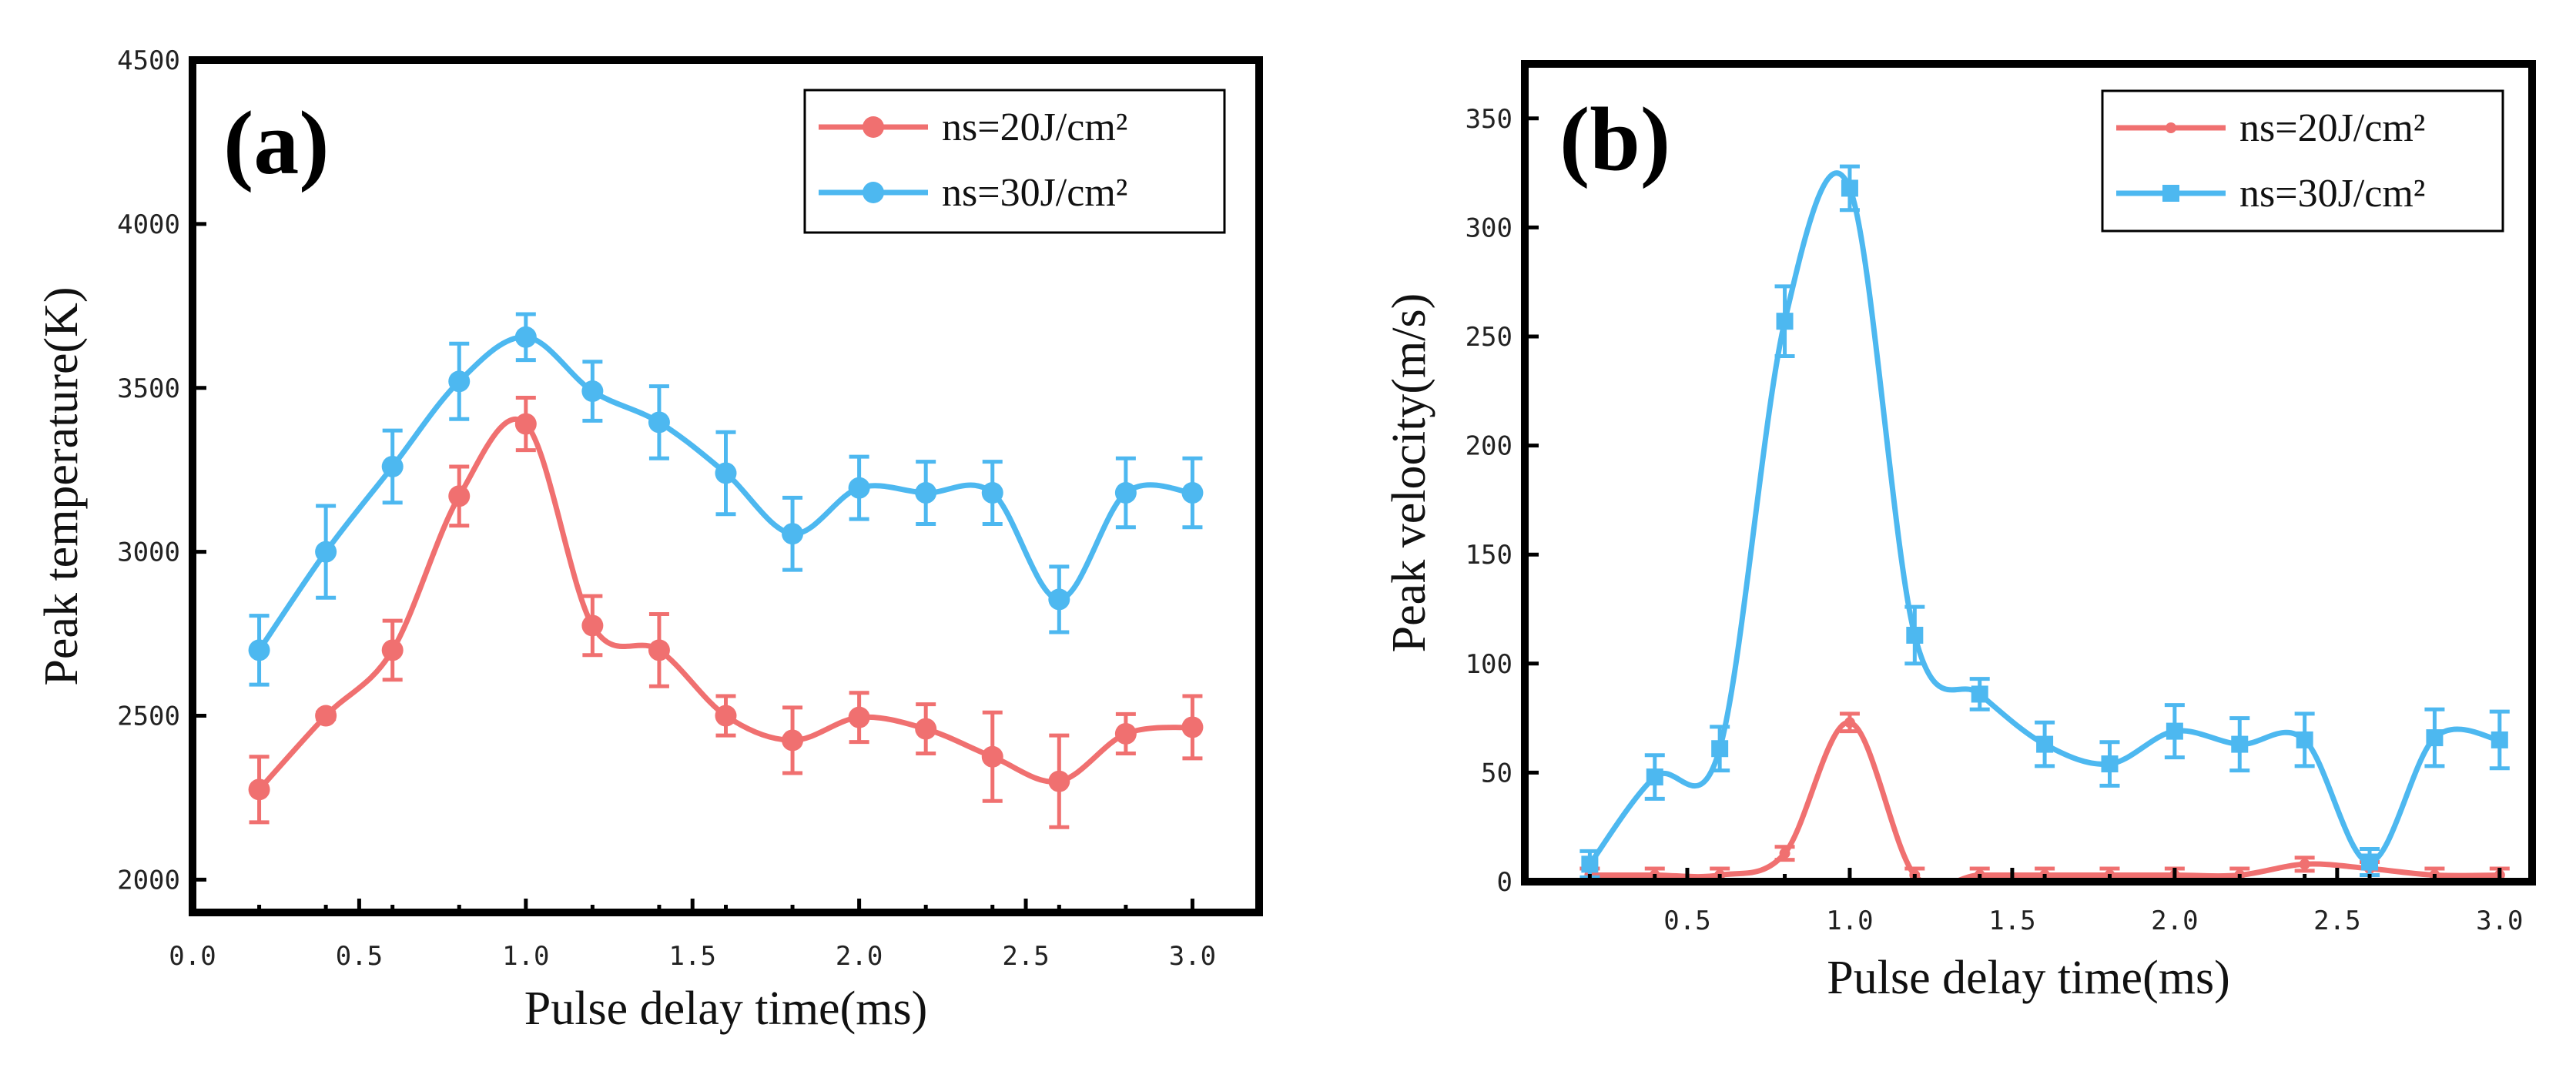 Image resolution: width=2576 pixels, height=1068 pixels. What do you see at coordinates (149, 224) in the screenshot?
I see `panel-a-y-tick-label: 4000` at bounding box center [149, 224].